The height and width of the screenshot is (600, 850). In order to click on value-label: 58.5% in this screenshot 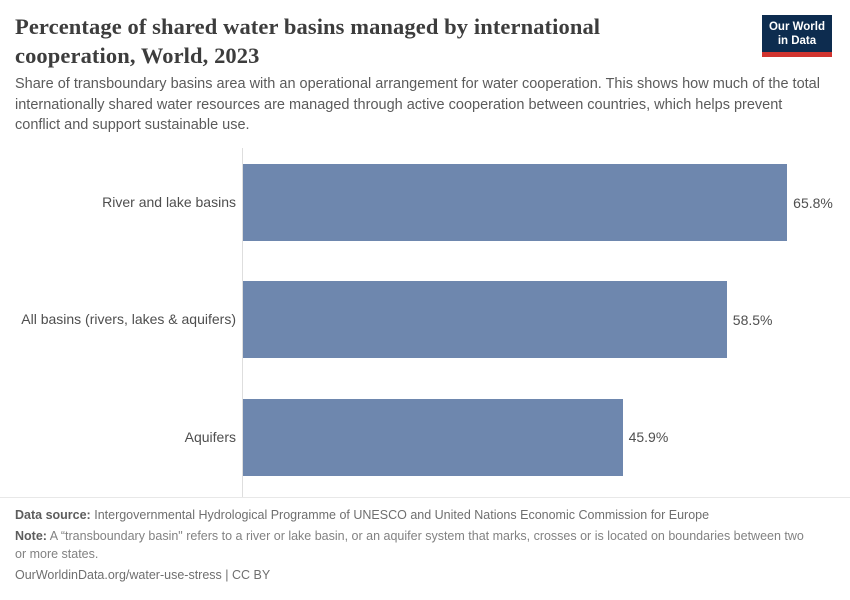, I will do `click(752, 319)`.